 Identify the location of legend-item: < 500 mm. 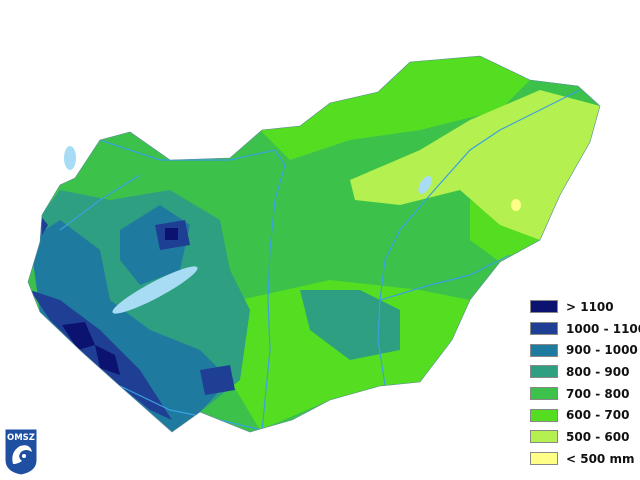
(585, 459).